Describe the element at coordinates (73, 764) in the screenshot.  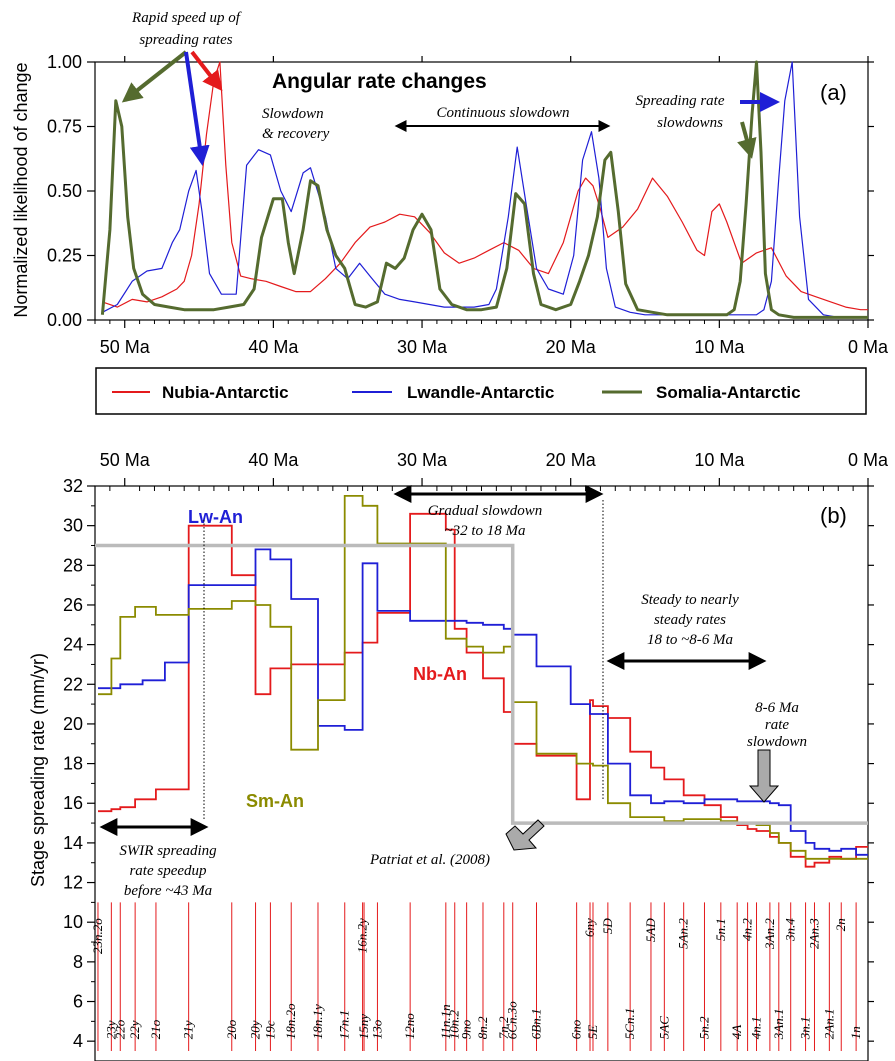
I see `panel-b-ytick-label: 18` at that location.